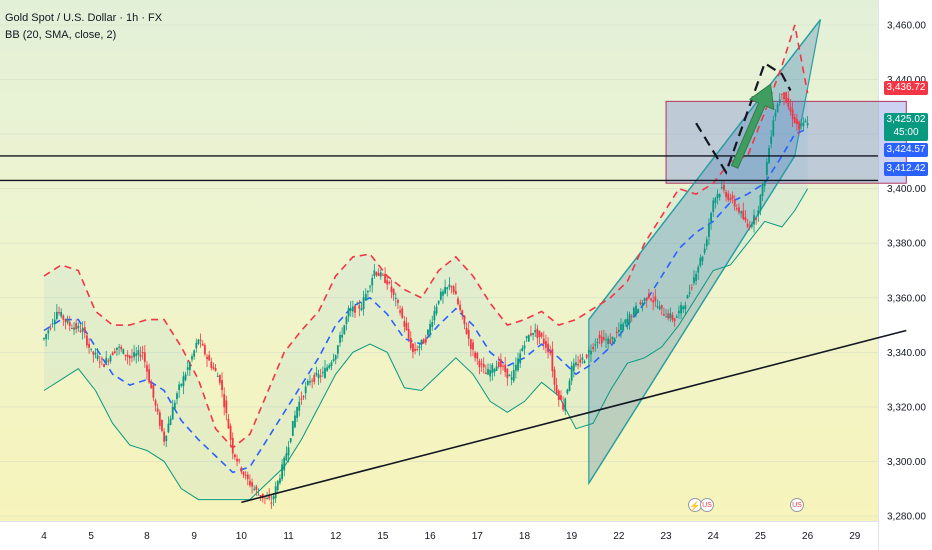 This screenshot has width=932, height=550. I want to click on x-axis-labels: 4 5 8 9 10 11 12 15 16 17 18 19 22 23 24 25 26 29, so click(451, 536).